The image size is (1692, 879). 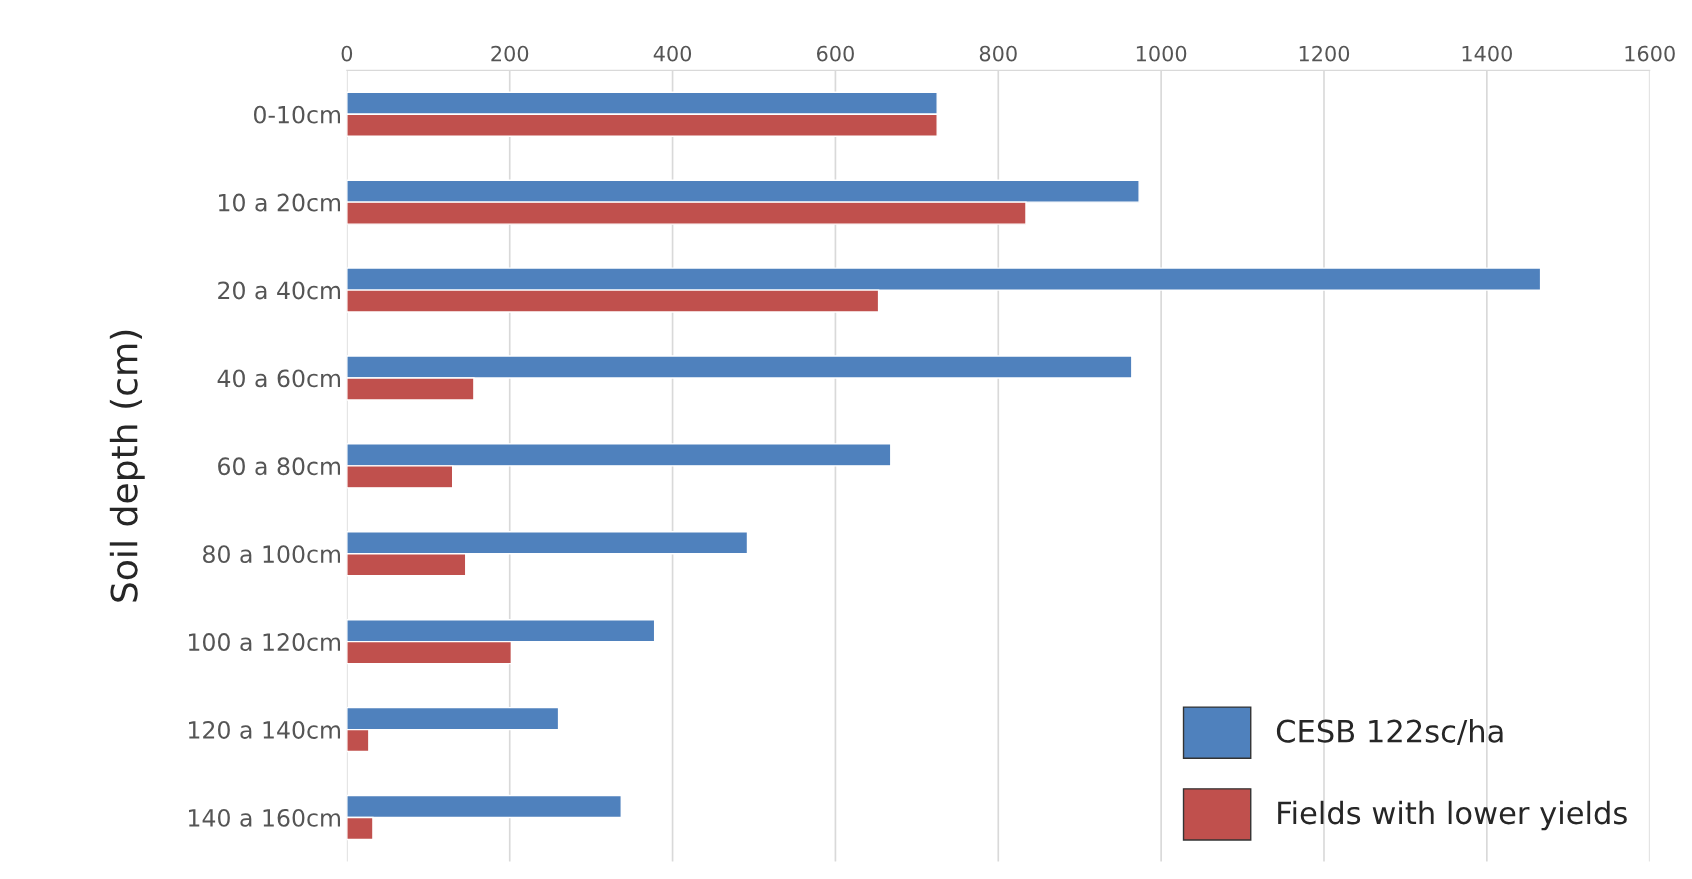 I want to click on y-tick-label: 20 a 40cm, so click(x=279, y=290).